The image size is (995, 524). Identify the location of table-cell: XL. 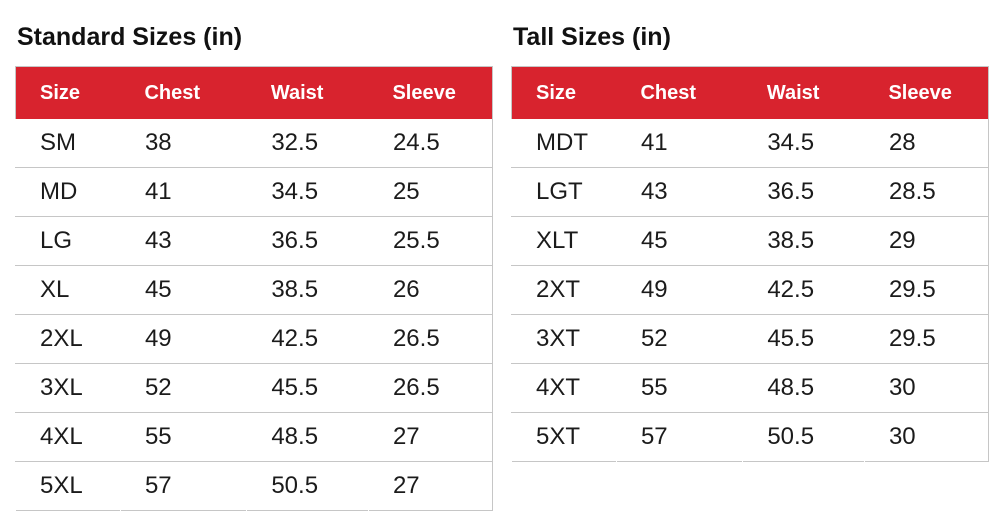
(68, 290).